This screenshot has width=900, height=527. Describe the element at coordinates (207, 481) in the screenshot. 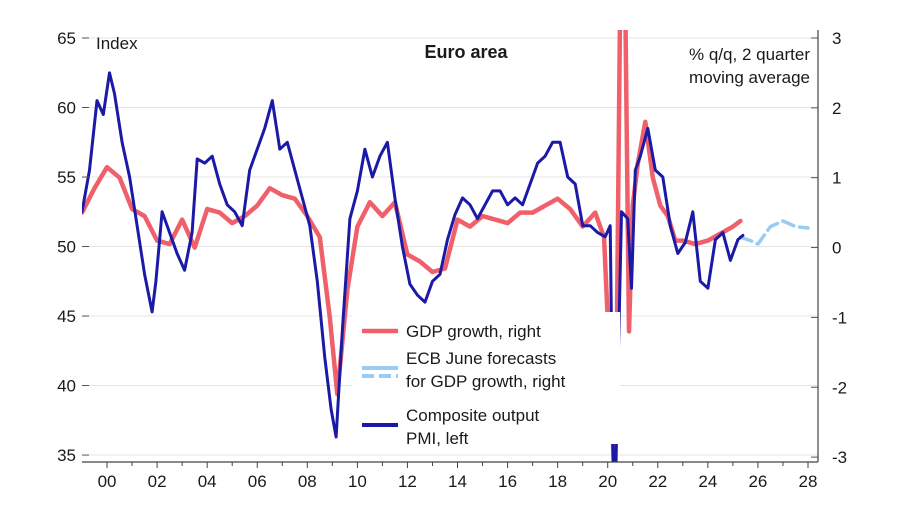

I see `x-axis-tick-label: 04` at that location.